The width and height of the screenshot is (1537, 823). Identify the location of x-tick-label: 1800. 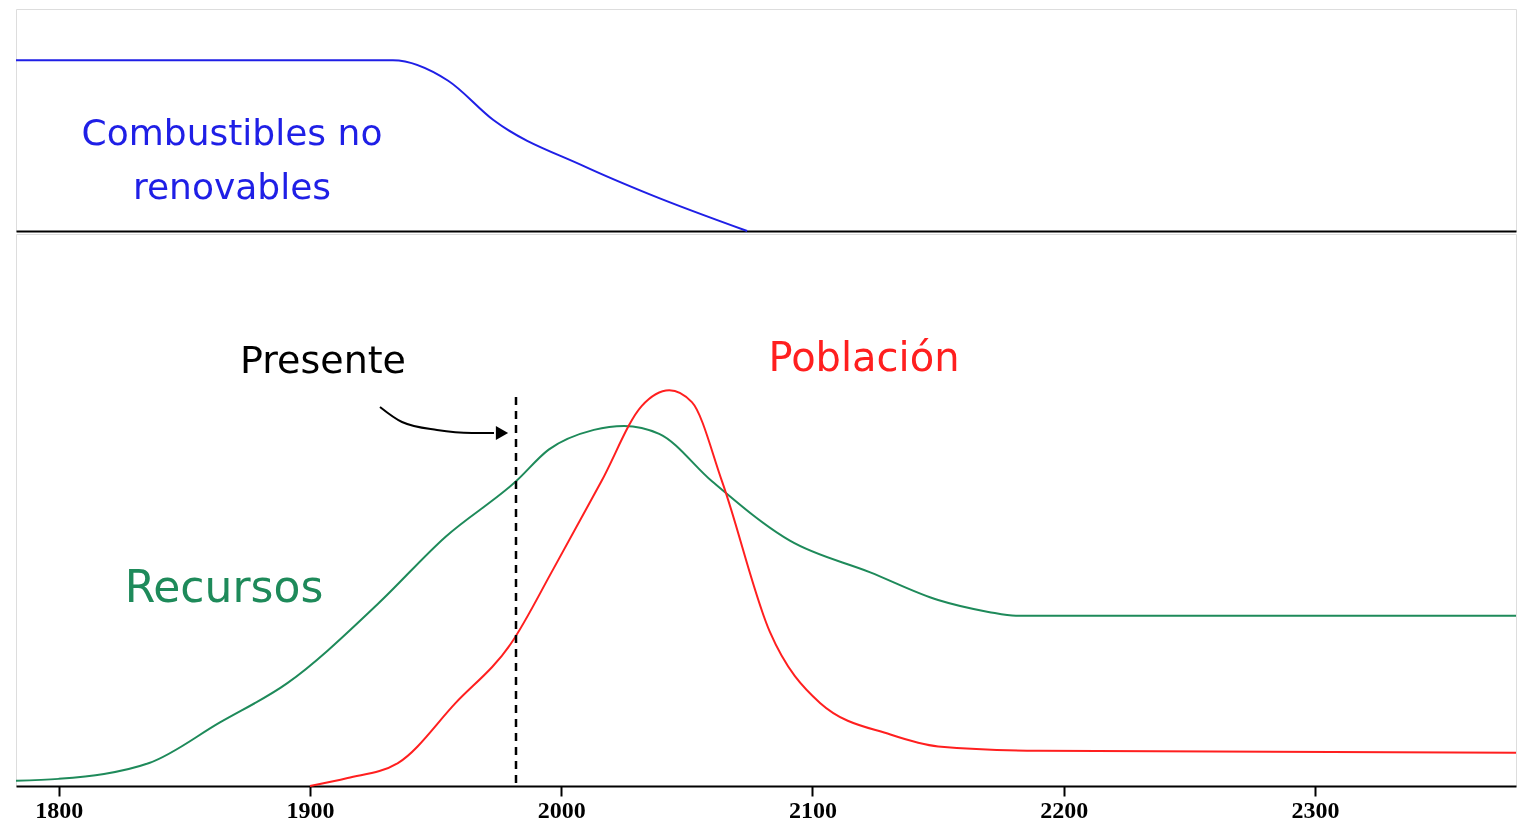
(59, 809).